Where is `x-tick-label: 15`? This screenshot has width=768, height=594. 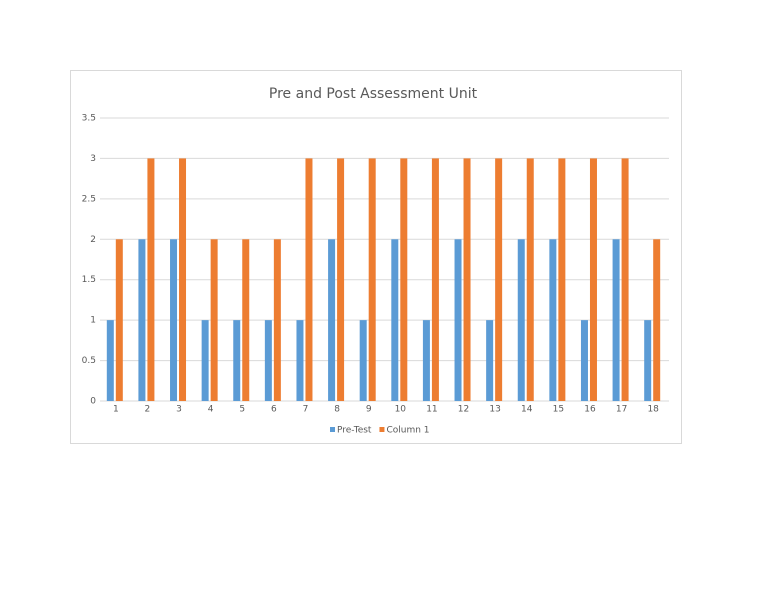
x-tick-label: 15 is located at coordinates (558, 410).